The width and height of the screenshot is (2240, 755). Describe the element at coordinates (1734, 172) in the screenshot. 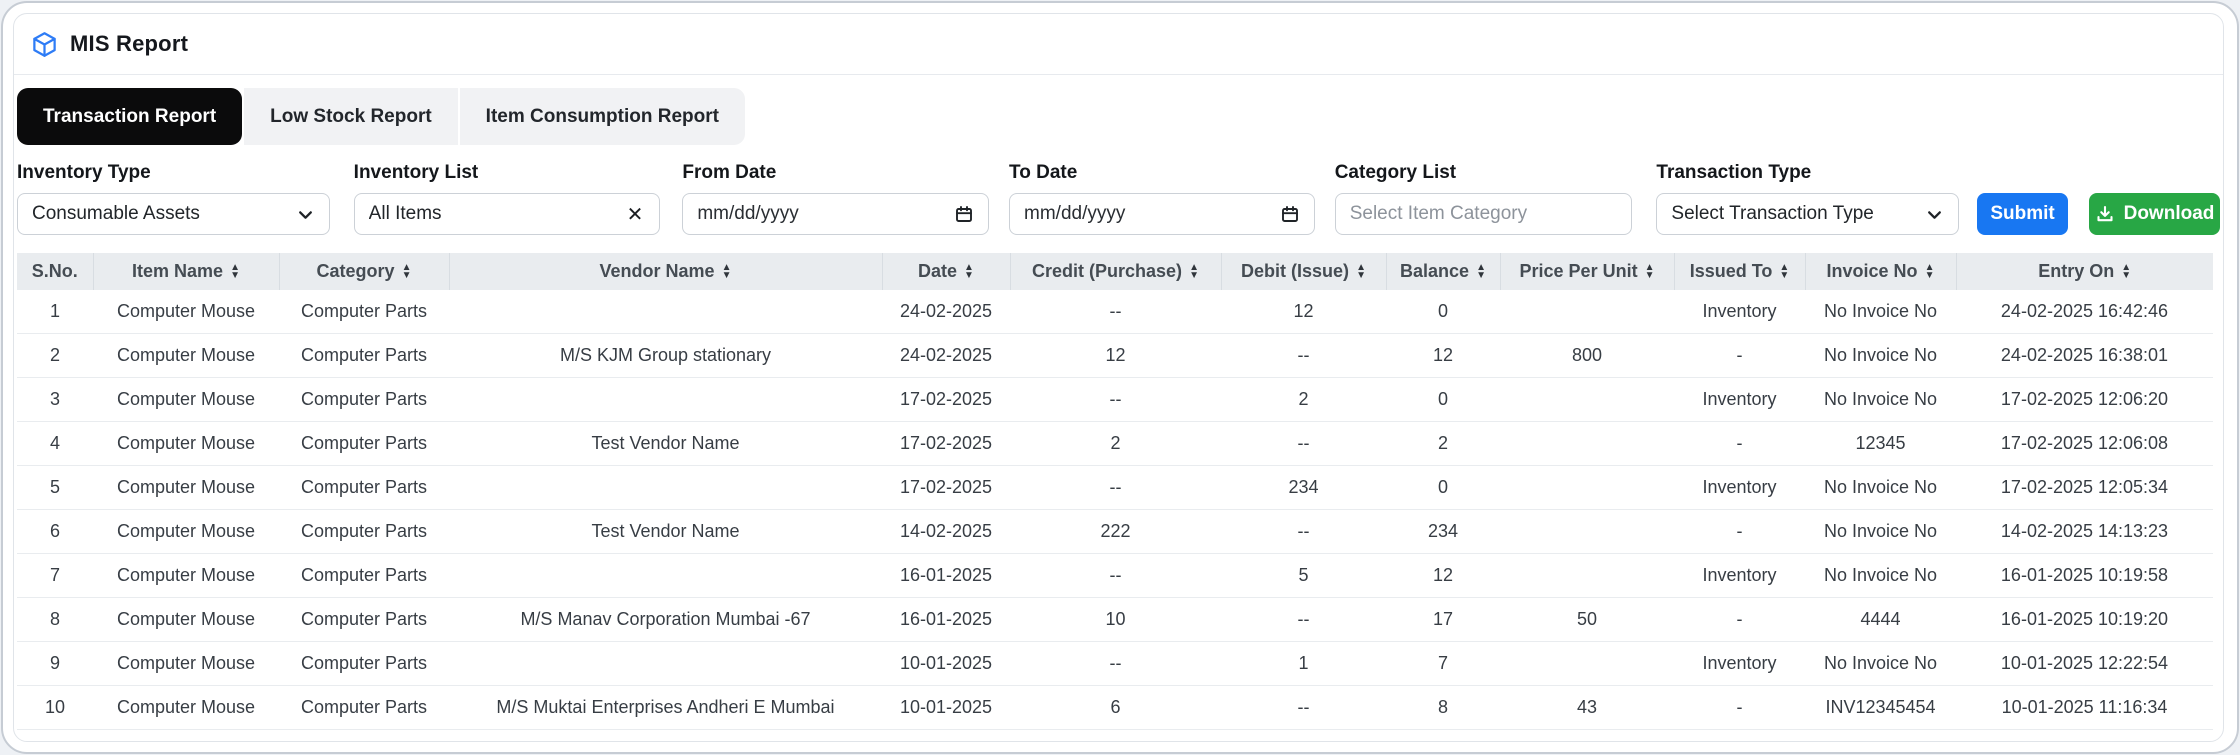

I see `transaction-type-label: Transaction Type` at that location.